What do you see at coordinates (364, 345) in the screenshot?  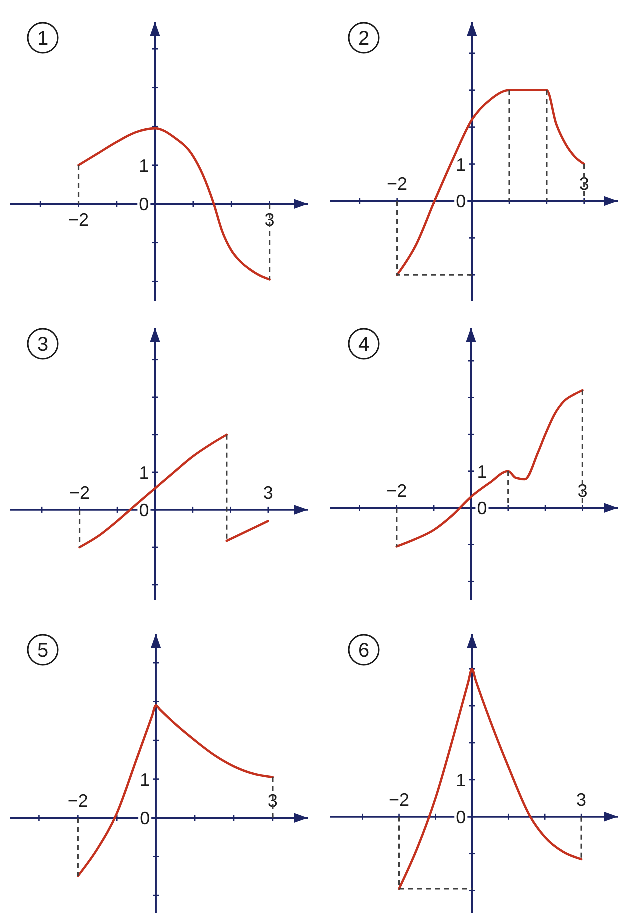 I see `chart-title: 4` at bounding box center [364, 345].